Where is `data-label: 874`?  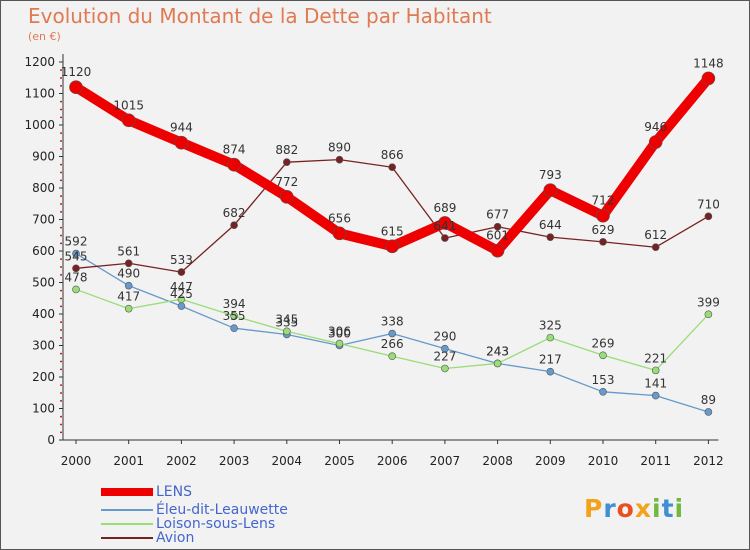 data-label: 874 is located at coordinates (234, 150).